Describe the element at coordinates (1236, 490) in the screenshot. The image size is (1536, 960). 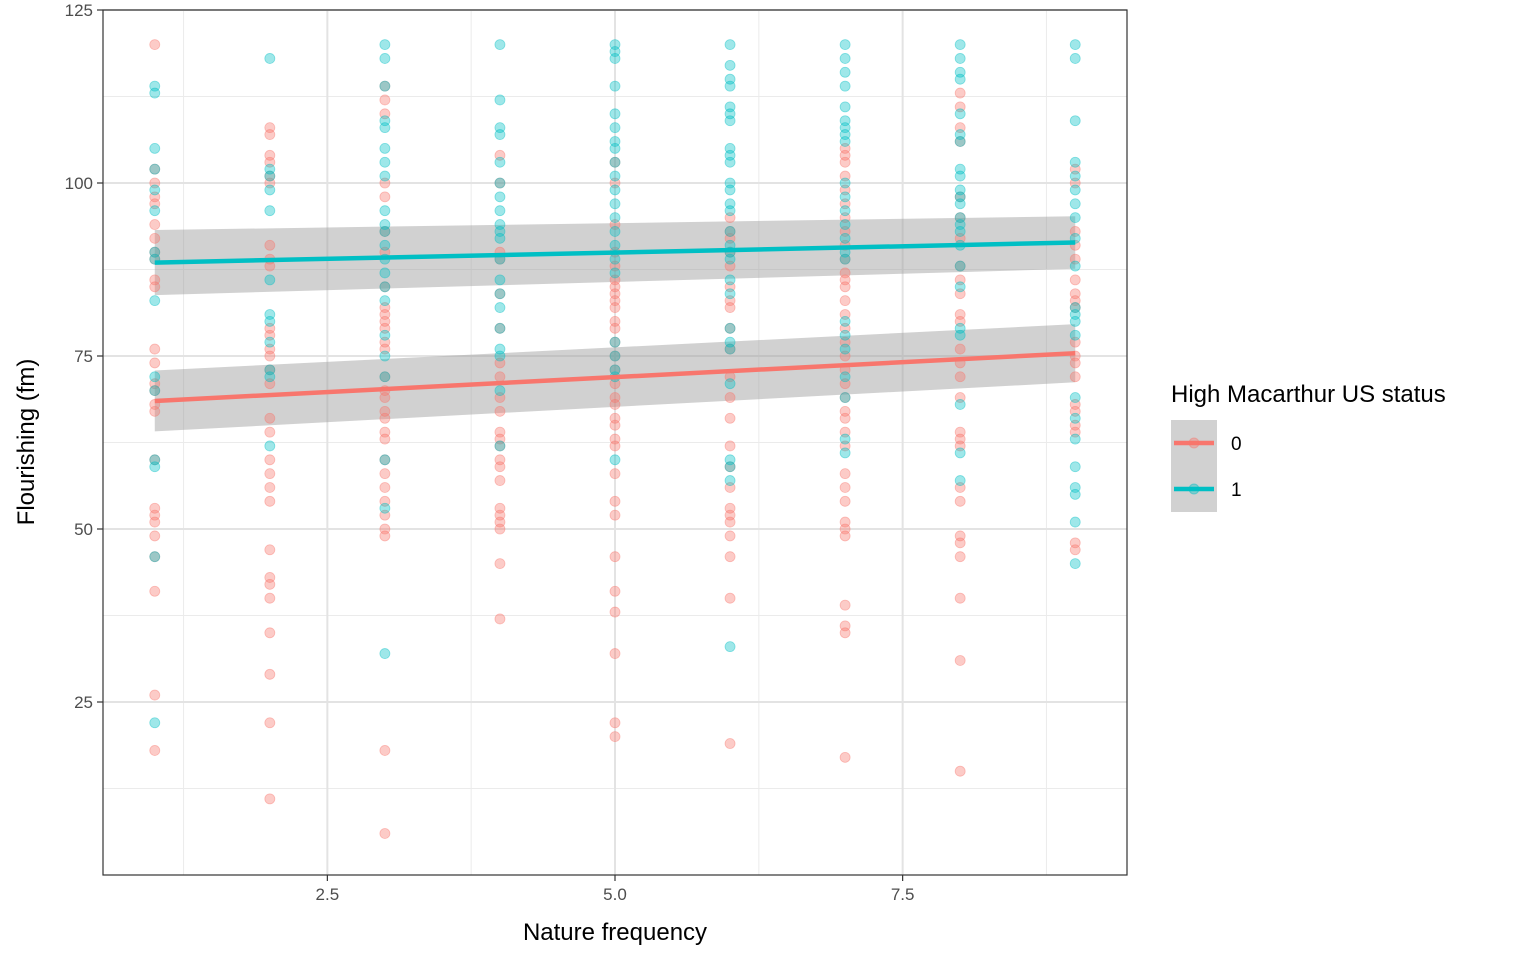
I see `legend-label-1: 1` at that location.